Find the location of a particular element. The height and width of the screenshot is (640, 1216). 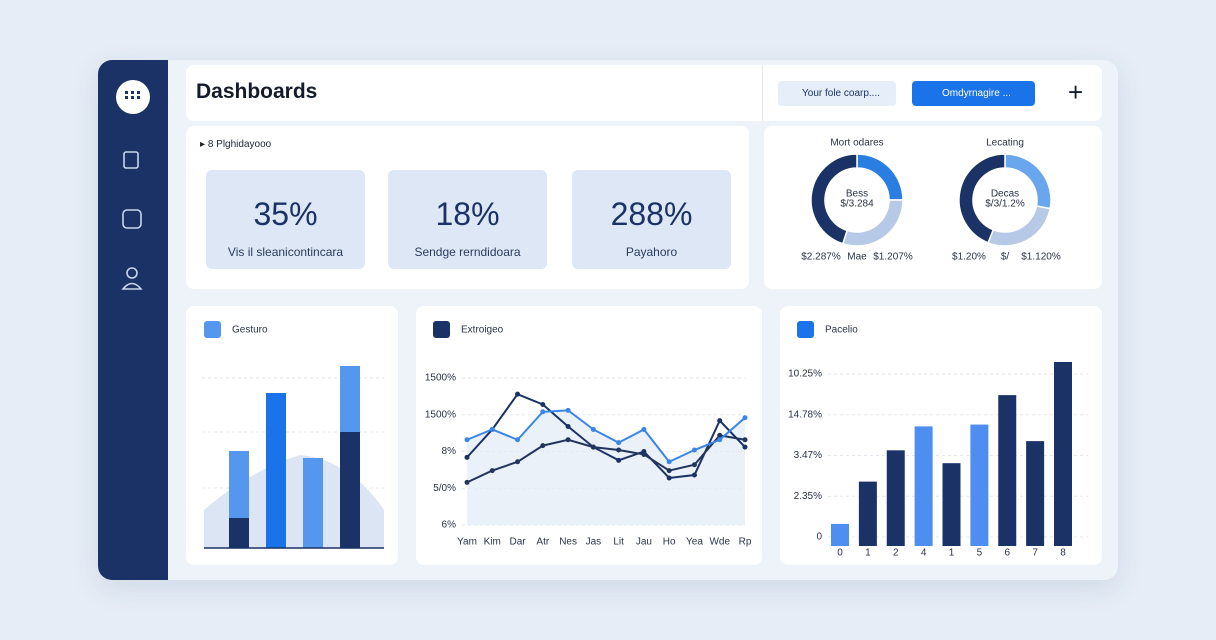

donut-center-label: Bess is located at coordinates (857, 194).